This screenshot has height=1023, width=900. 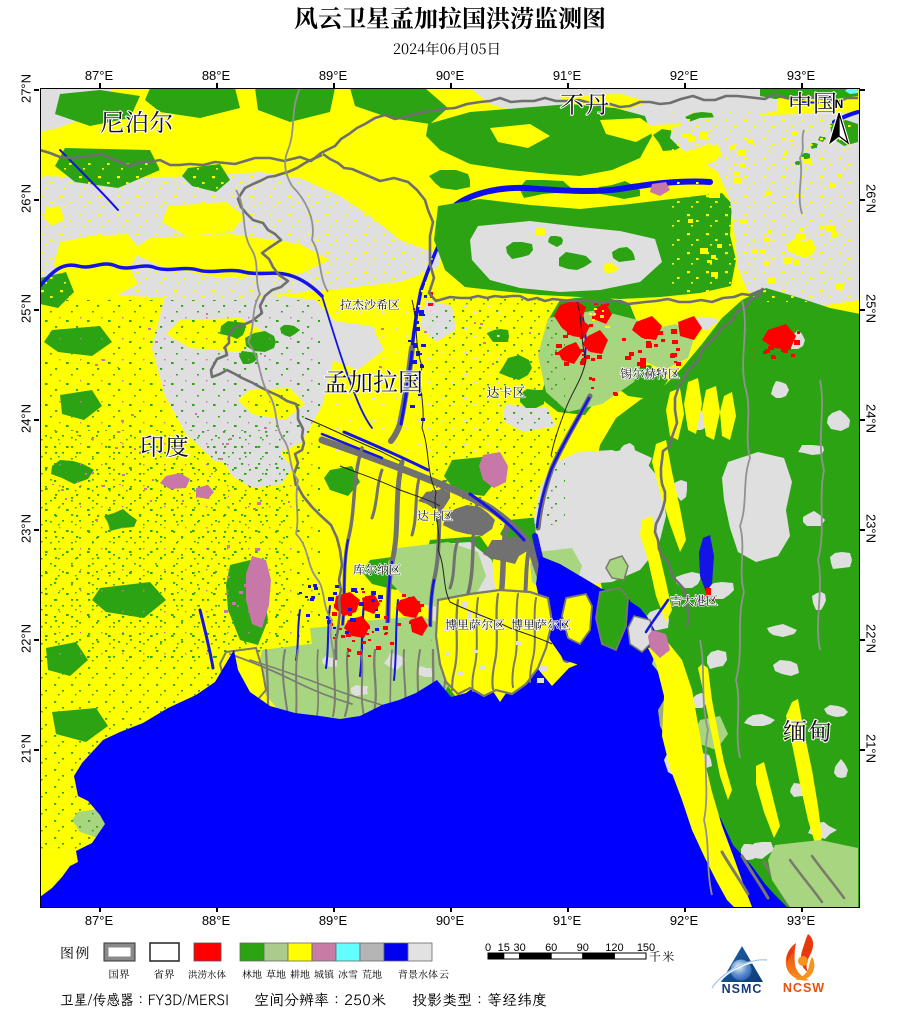 What do you see at coordinates (504, 948) in the screenshot?
I see `svg-text: 15` at bounding box center [504, 948].